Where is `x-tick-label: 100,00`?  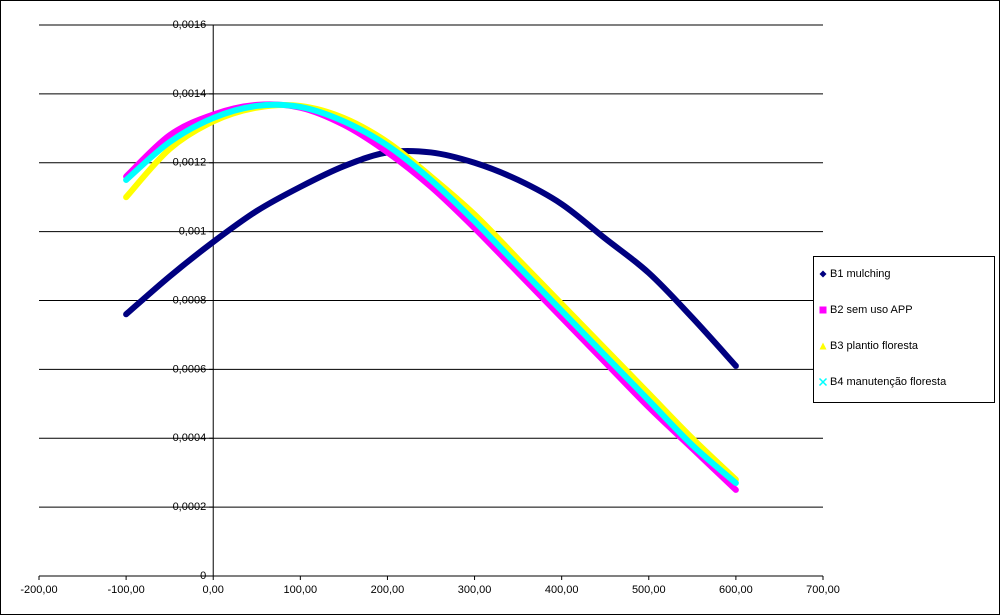
x-tick-label: 100,00 is located at coordinates (301, 590).